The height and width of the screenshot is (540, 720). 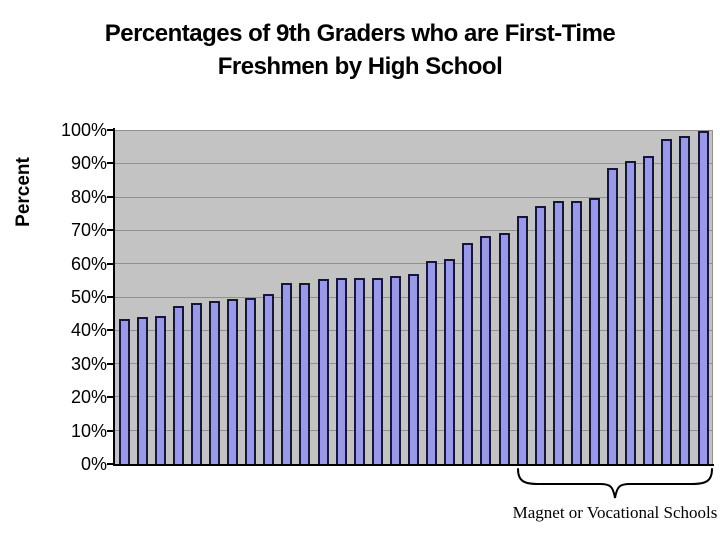 What do you see at coordinates (88, 397) in the screenshot?
I see `y-tick-label: 20%` at bounding box center [88, 397].